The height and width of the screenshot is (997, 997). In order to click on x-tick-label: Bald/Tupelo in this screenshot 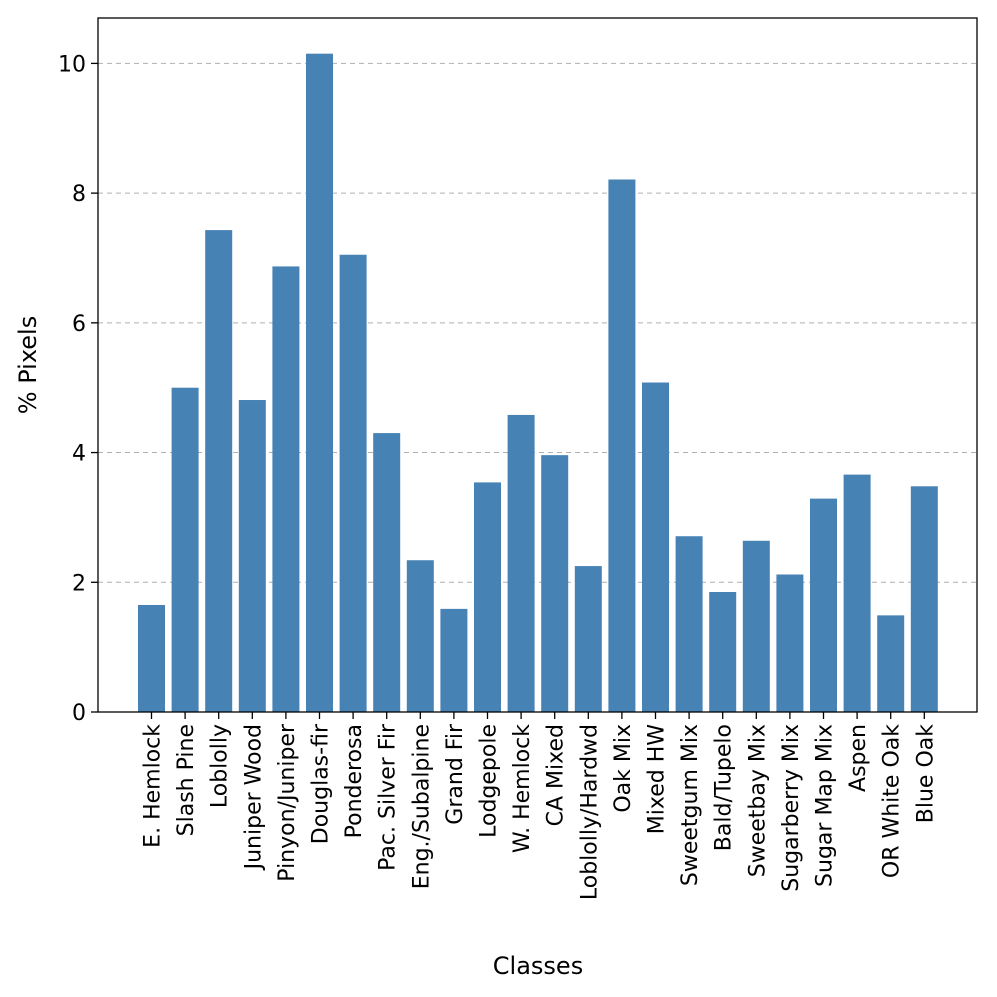, I will do `click(724, 787)`.